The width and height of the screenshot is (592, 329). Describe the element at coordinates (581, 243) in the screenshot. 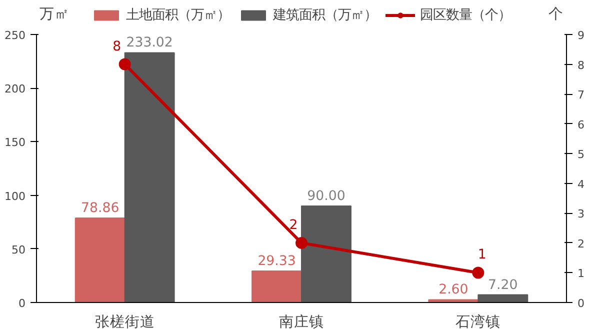

I see `y2-tick-label: 2` at that location.